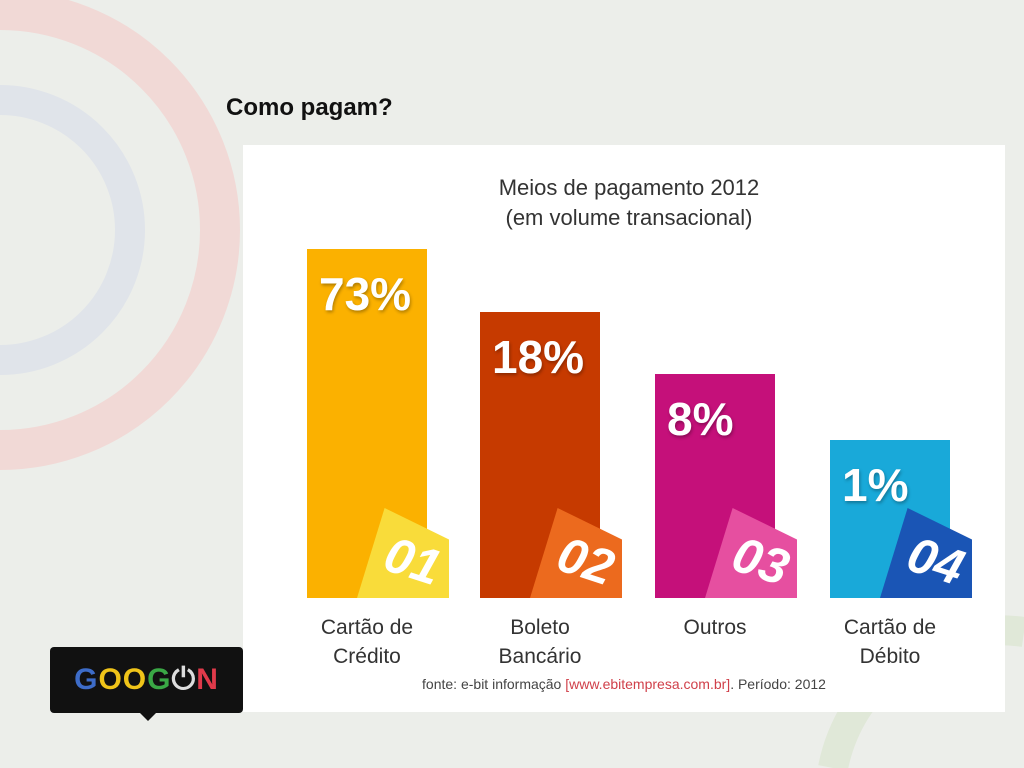 This screenshot has width=1024, height=768. Describe the element at coordinates (309, 107) in the screenshot. I see `slide-title: Como pagam?` at that location.